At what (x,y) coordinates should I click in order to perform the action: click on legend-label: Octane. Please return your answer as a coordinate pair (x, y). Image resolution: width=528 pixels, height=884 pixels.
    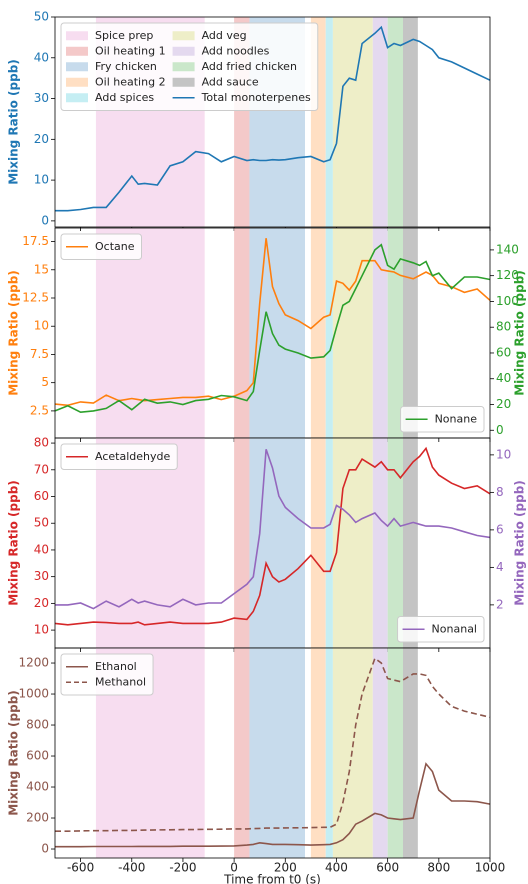
    Looking at the image, I should click on (115, 246).